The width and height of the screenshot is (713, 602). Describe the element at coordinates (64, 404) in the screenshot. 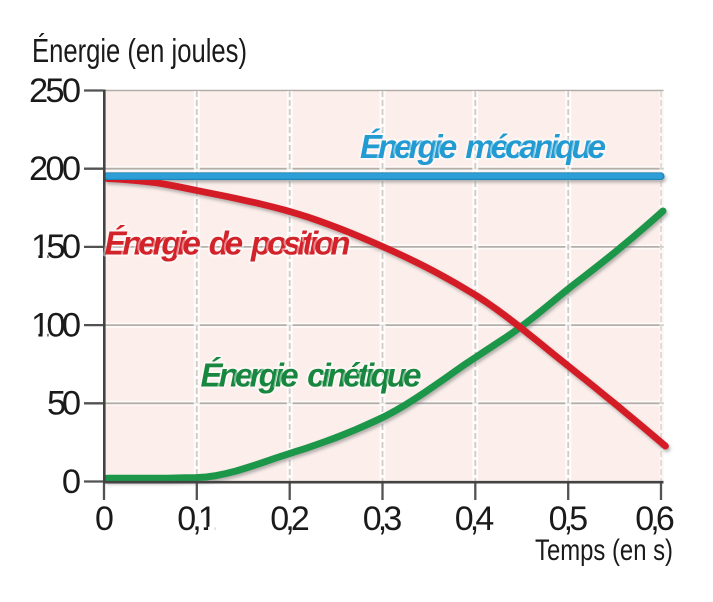

I see `svg-text: 50` at that location.